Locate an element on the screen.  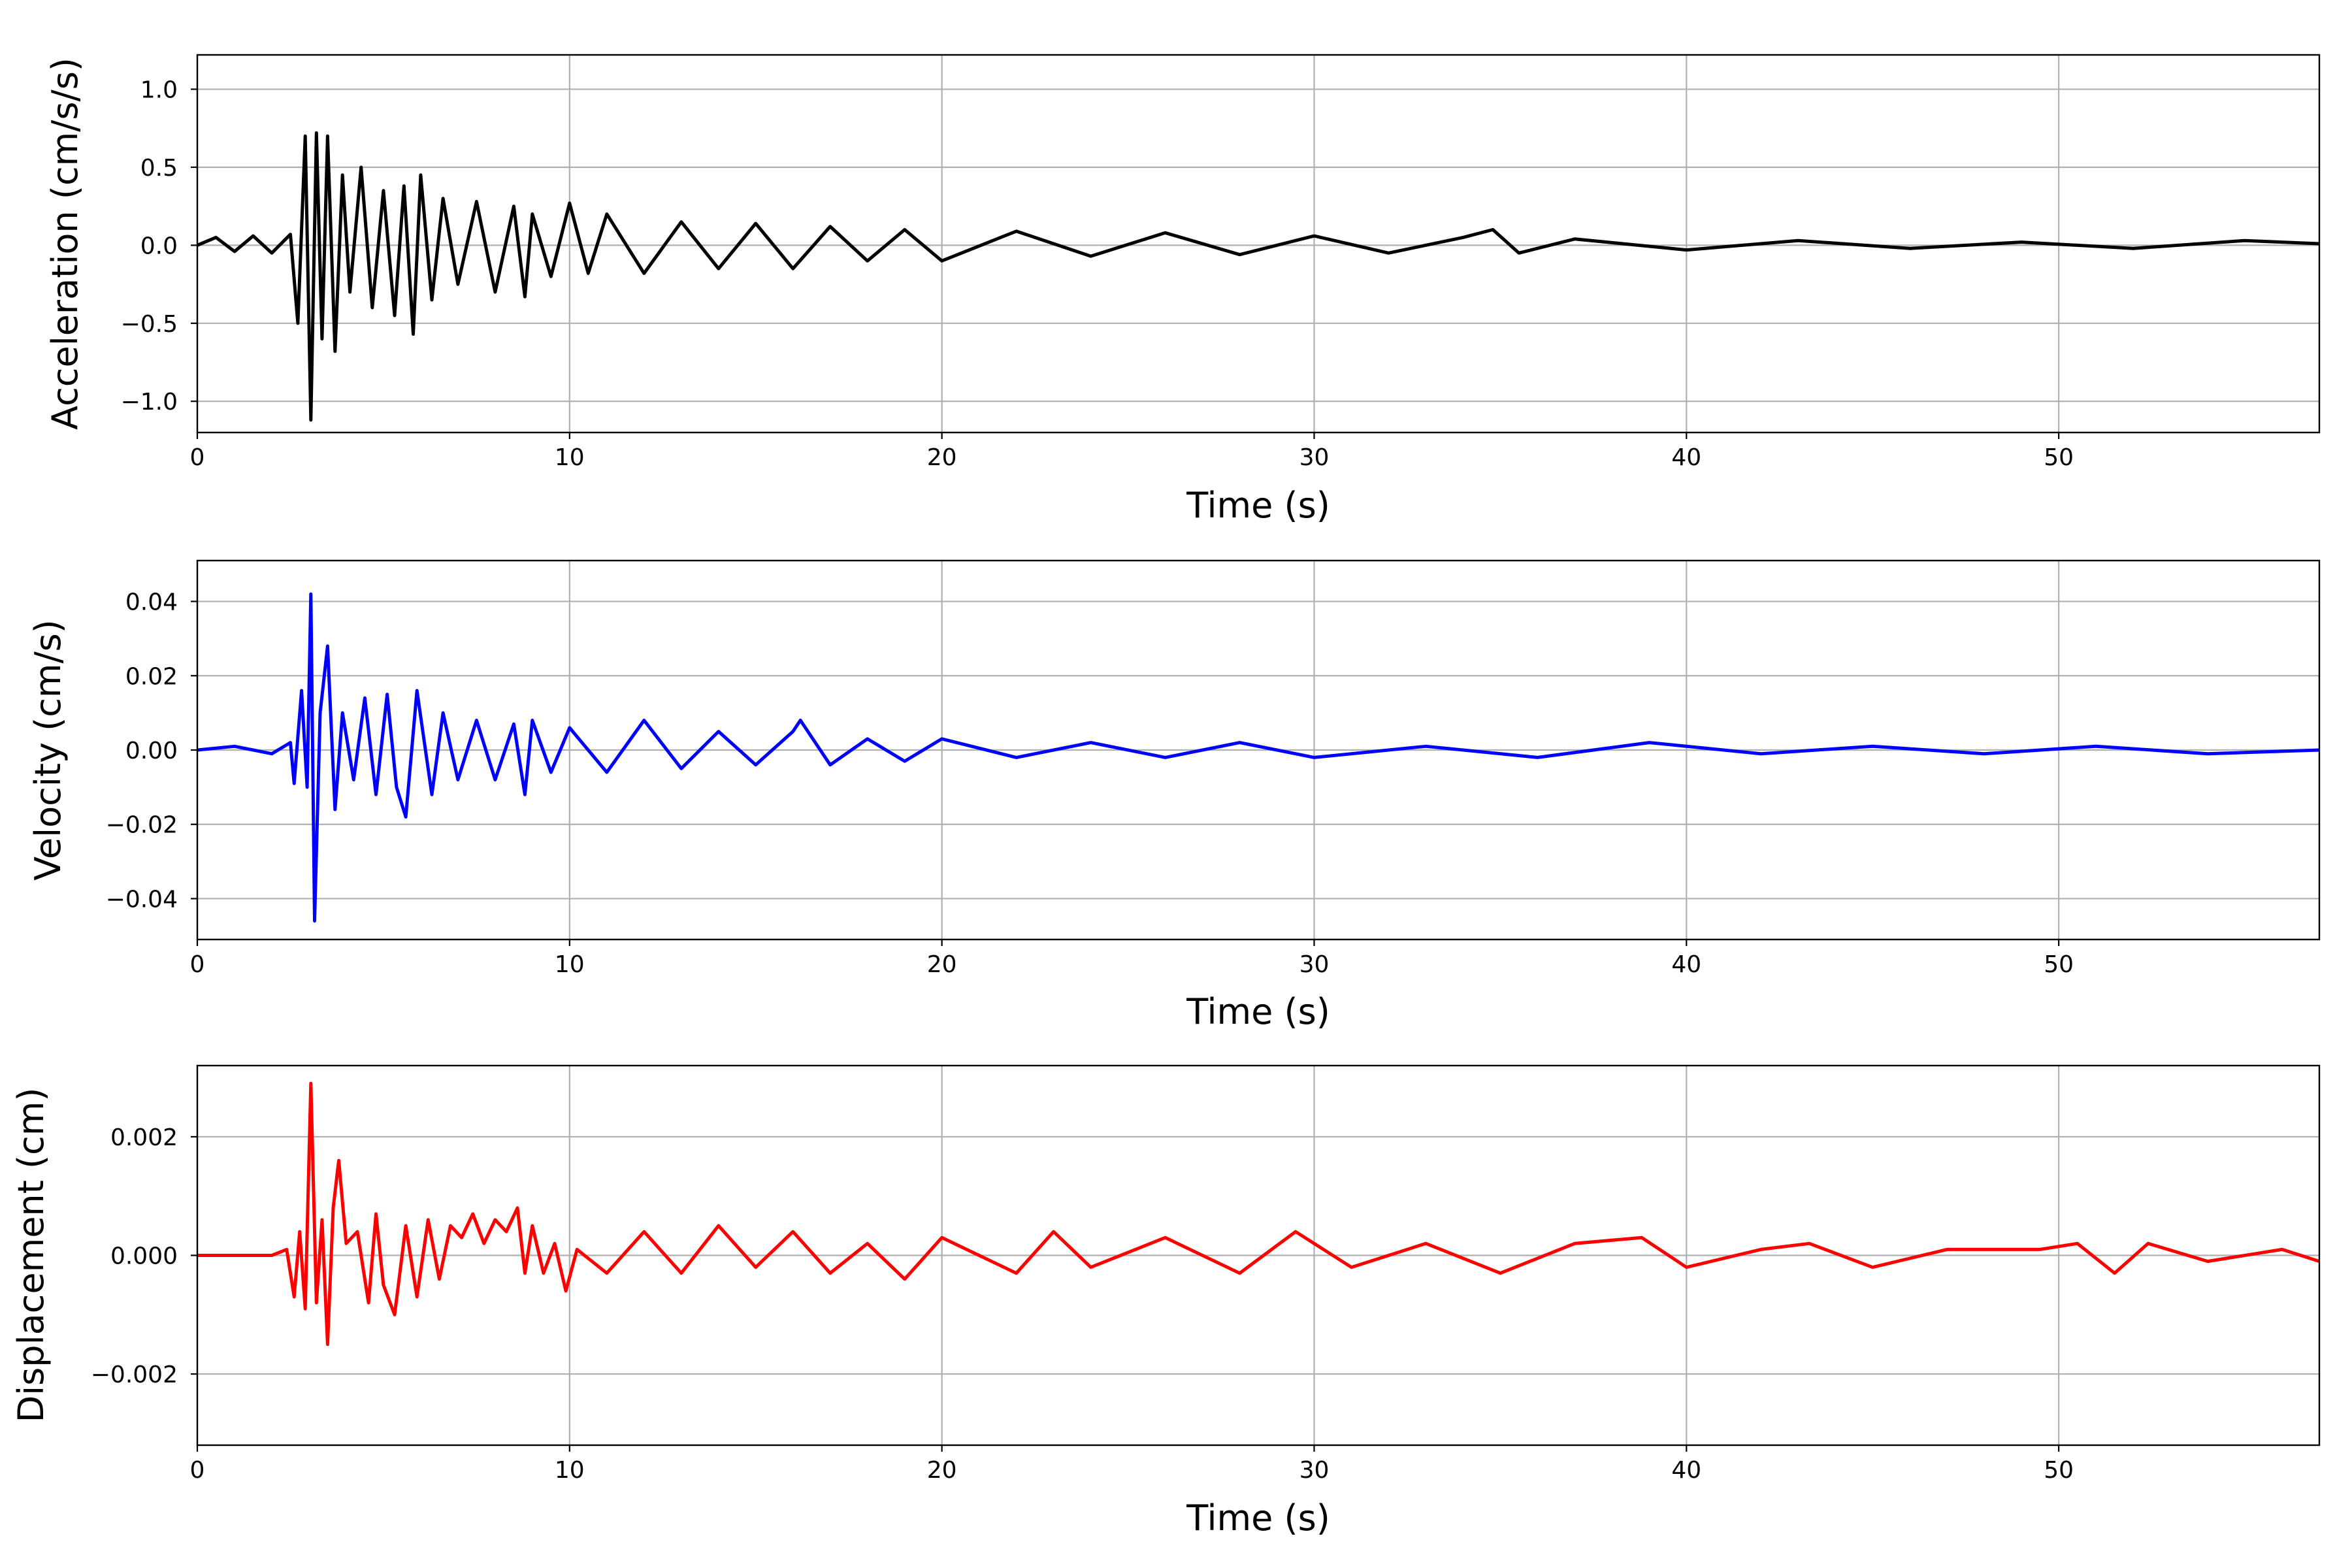
acceleration-x-tick-label: 40 is located at coordinates (1686, 457).